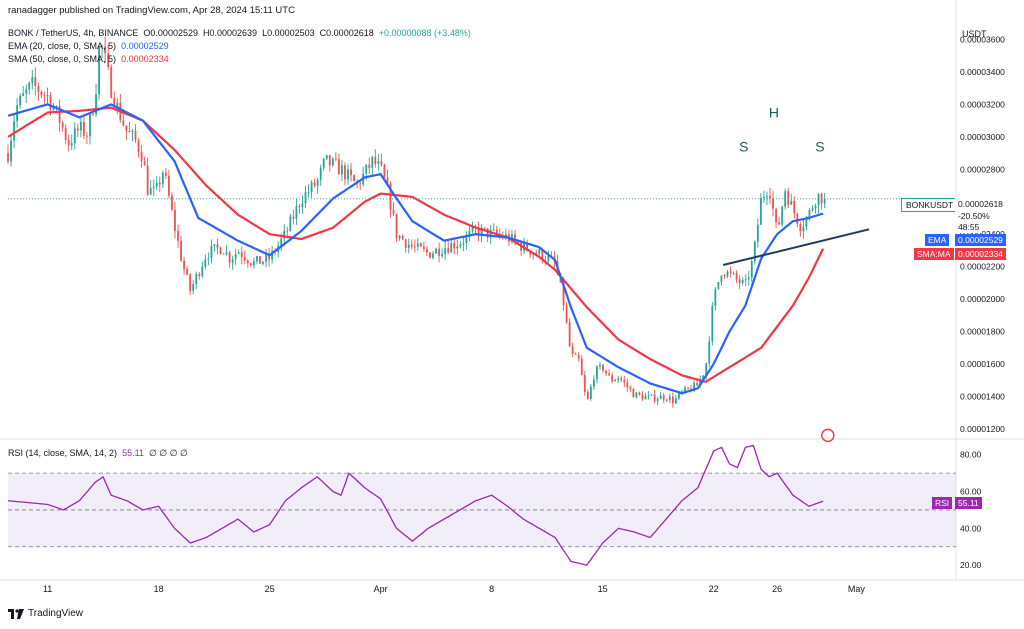 The width and height of the screenshot is (1024, 629). I want to click on tradingview-logo: TradingView, so click(45, 613).